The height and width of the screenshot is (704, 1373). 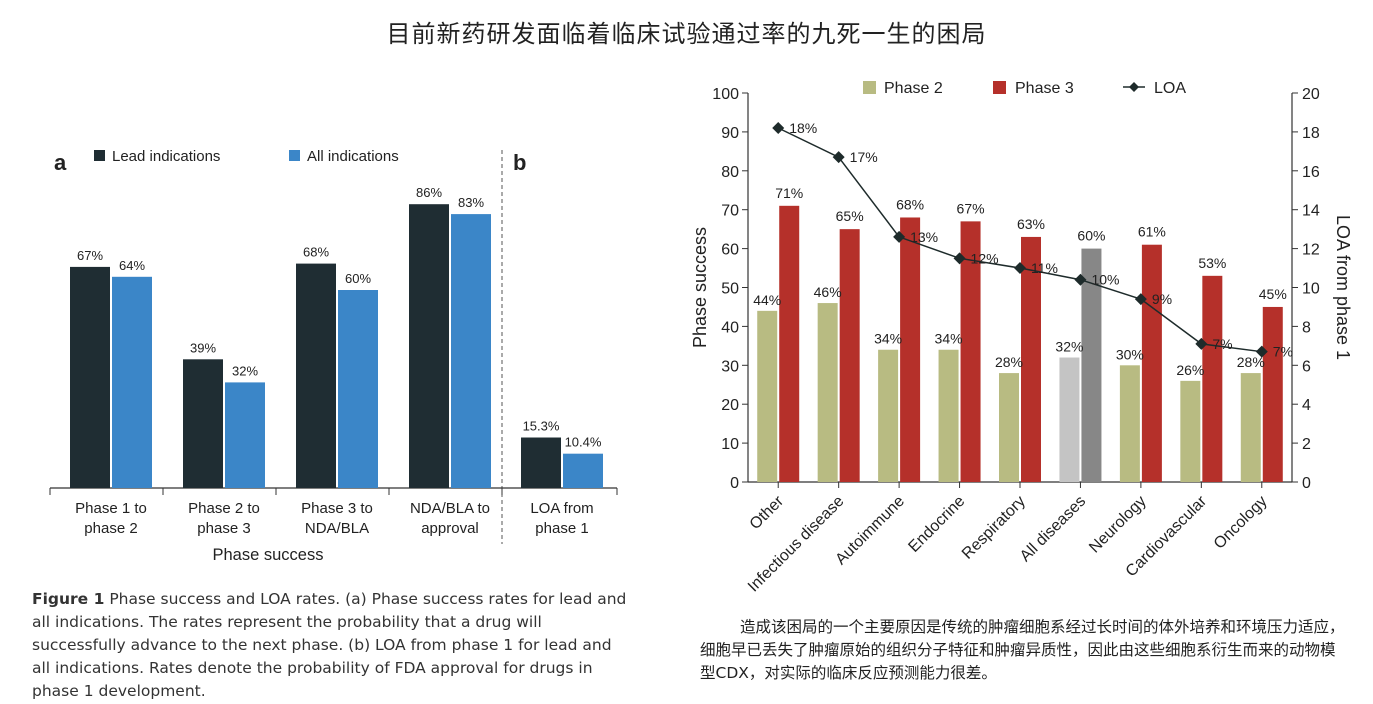 I want to click on legend-label-lead: Lead indications, so click(x=166, y=156).